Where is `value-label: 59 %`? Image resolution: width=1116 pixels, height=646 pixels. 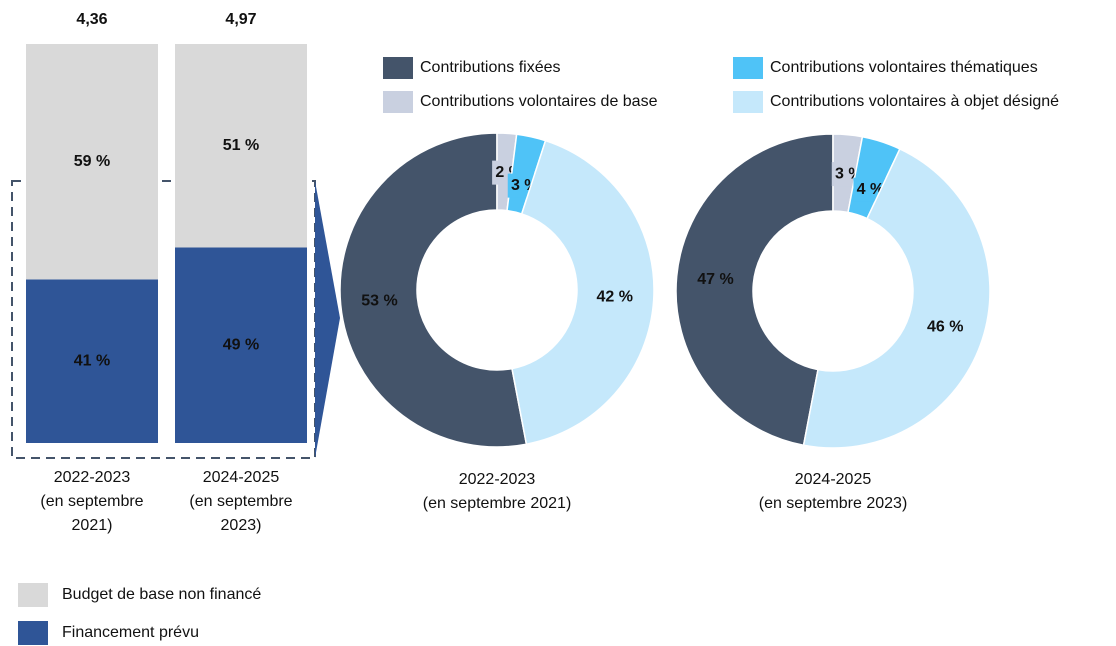
value-label: 59 % is located at coordinates (92, 161).